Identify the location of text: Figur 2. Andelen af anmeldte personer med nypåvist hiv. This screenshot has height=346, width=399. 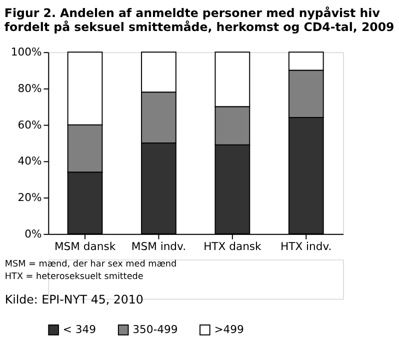
(192, 13).